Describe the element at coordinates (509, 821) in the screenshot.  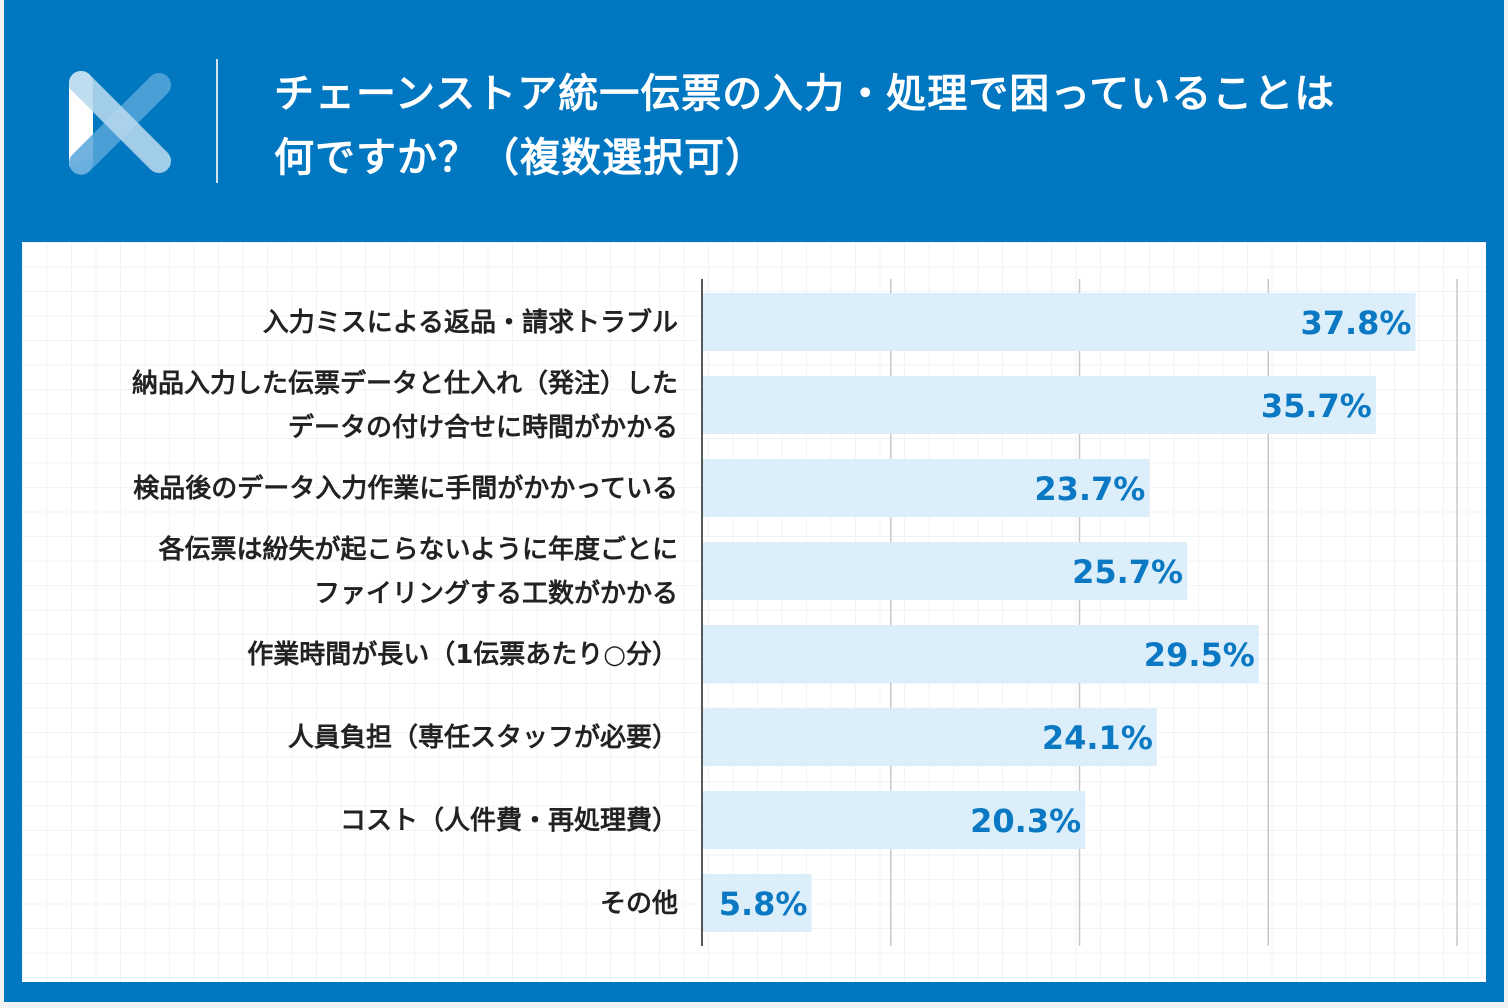
I see `category-label: コスト（人件費・再処理費）` at that location.